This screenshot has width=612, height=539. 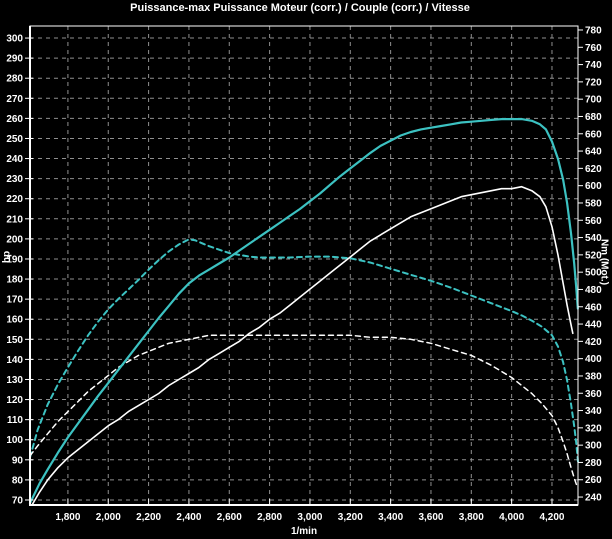 I want to click on right-tick-label: 460, so click(x=593, y=307).